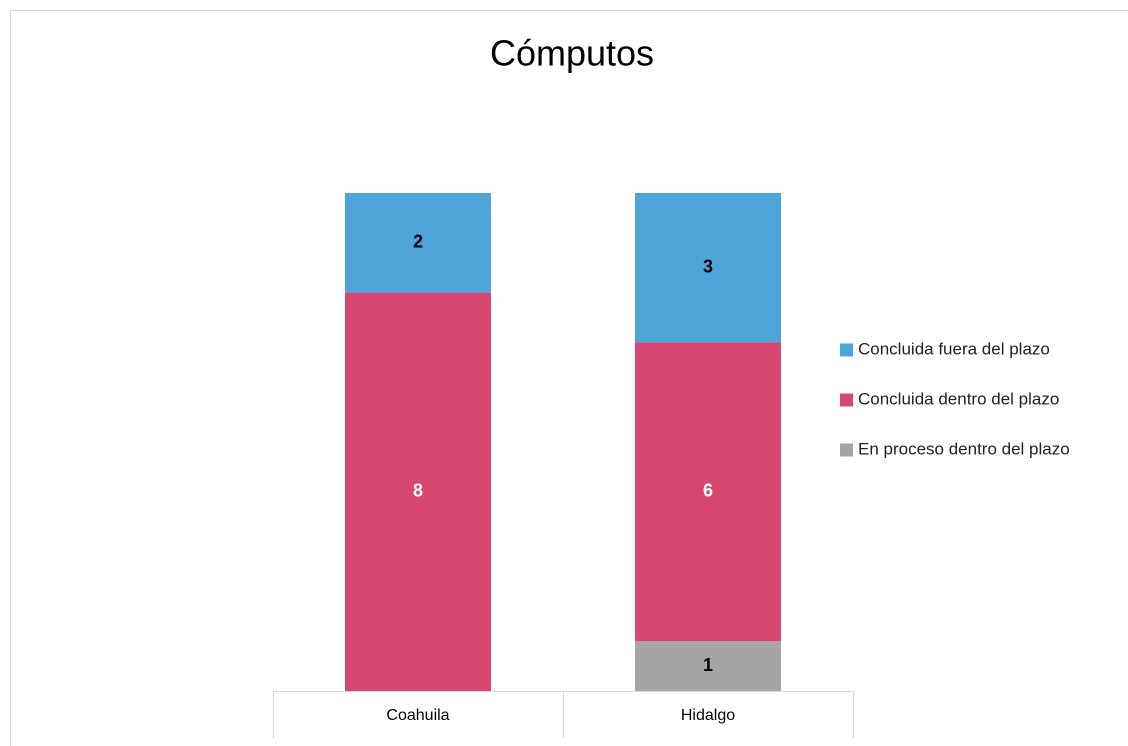 The height and width of the screenshot is (746, 1128). I want to click on data-label: 3, so click(708, 266).